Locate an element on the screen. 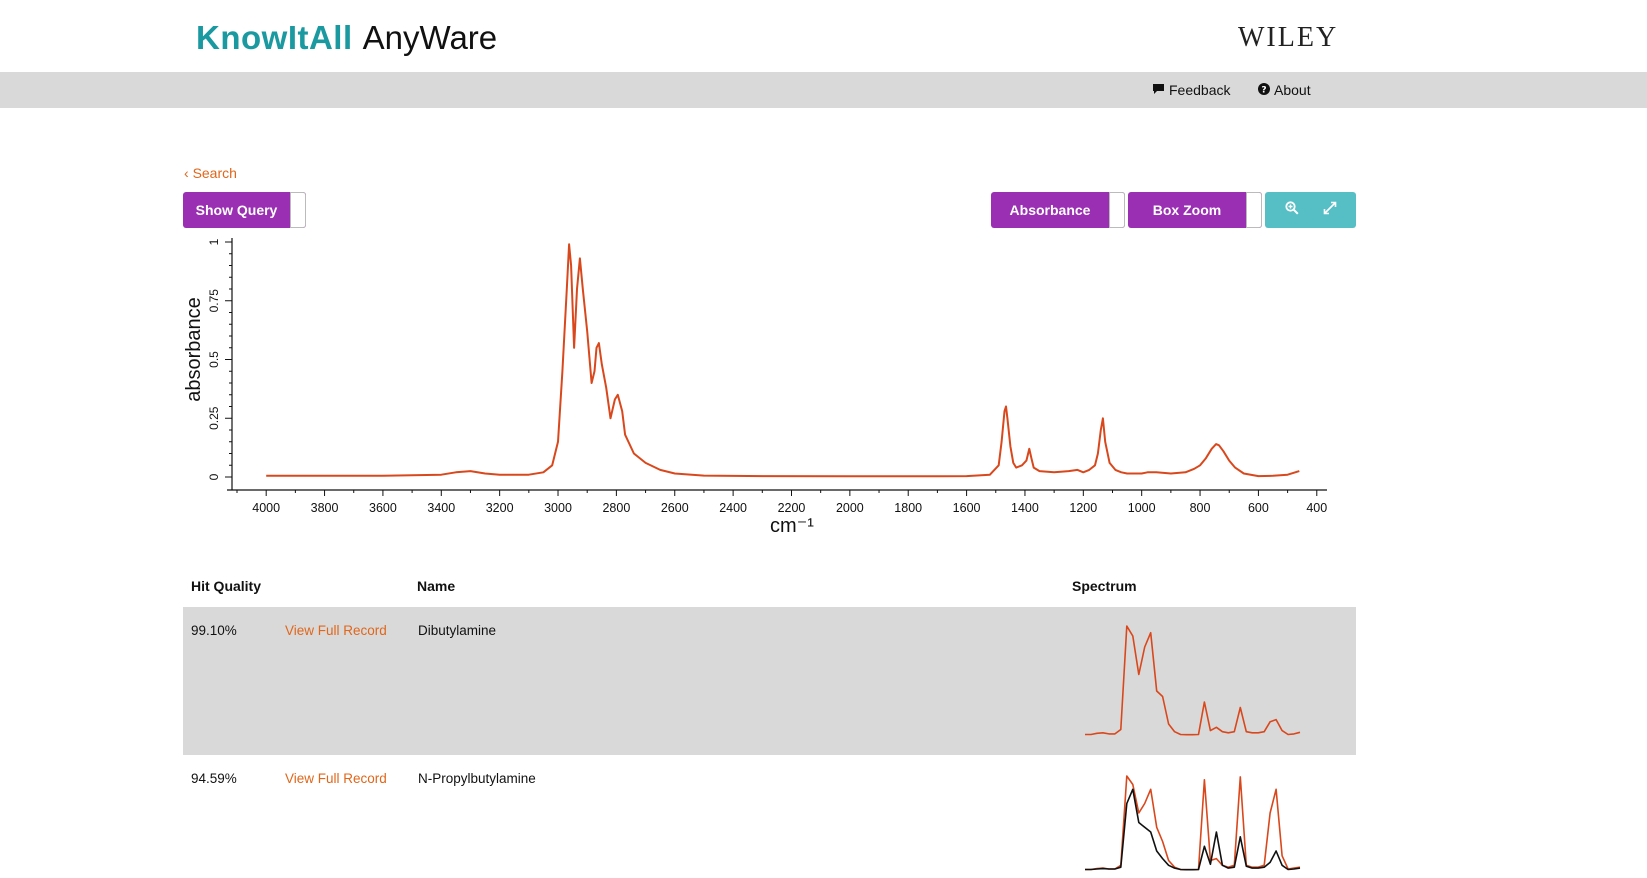 This screenshot has width=1647, height=878. y-tick-label: 0.5 is located at coordinates (214, 359).